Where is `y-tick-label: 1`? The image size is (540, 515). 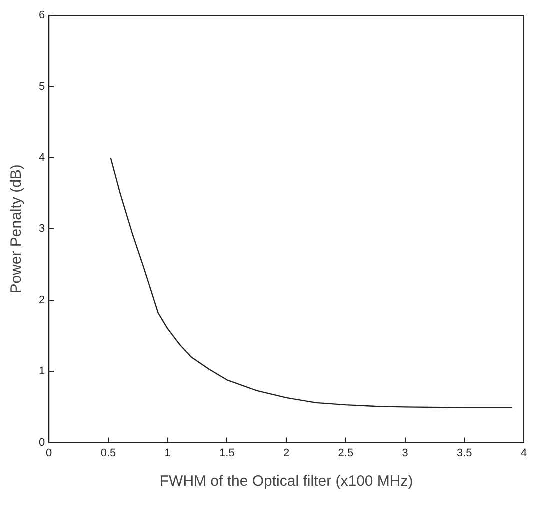 y-tick-label: 1 is located at coordinates (42, 372).